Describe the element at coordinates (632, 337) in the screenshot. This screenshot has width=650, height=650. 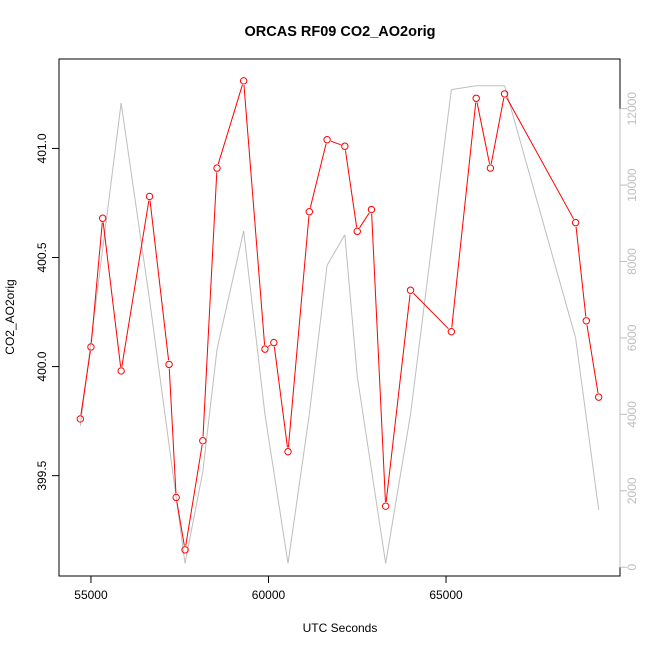
I see `y2-tick-label: 6000` at that location.